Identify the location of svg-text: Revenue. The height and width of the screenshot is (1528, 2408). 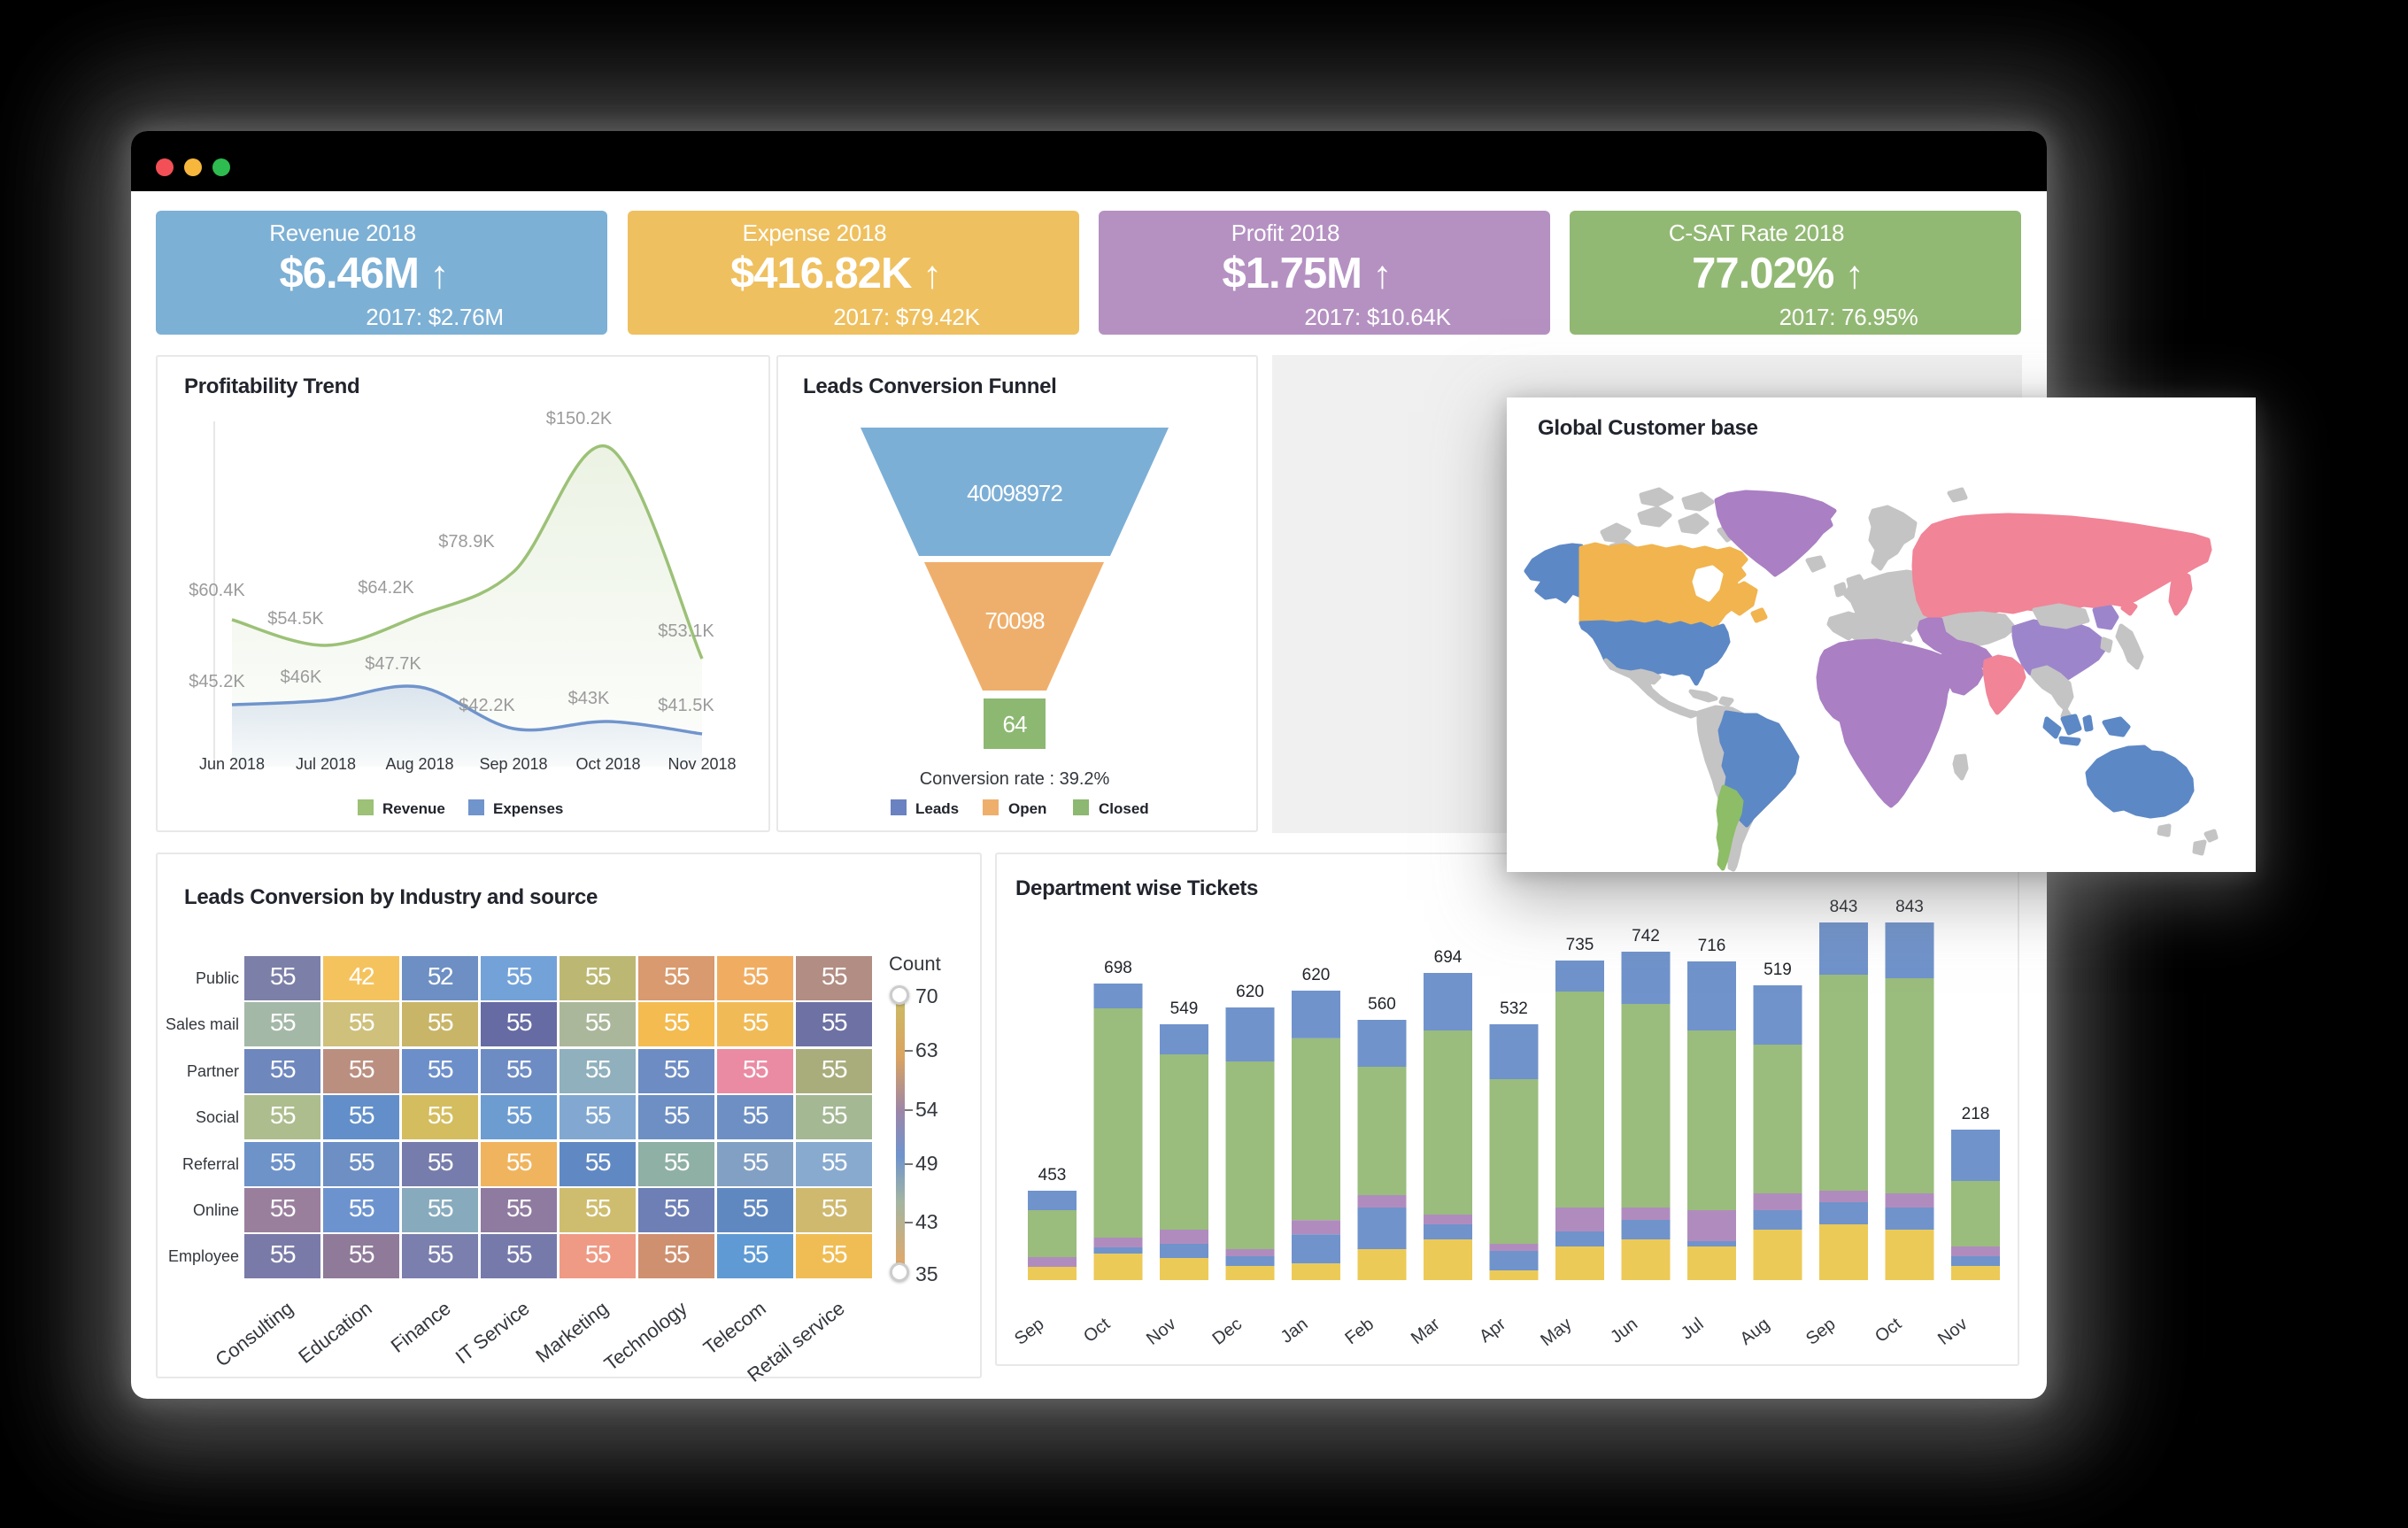
(413, 808).